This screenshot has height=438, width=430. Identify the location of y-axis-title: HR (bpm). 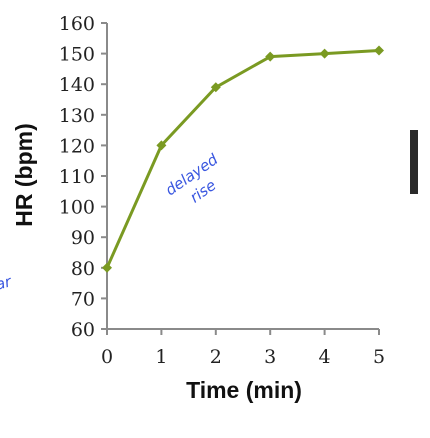
(24, 174).